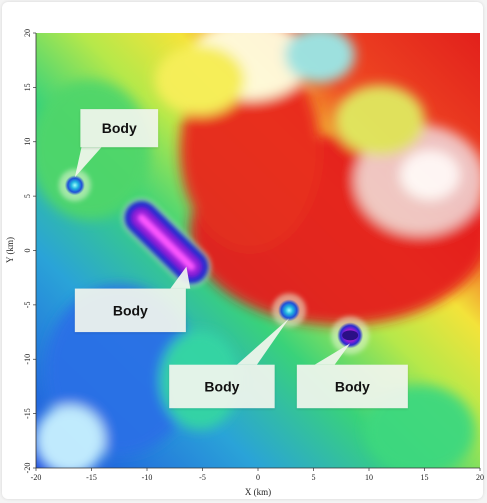 The width and height of the screenshot is (487, 503). I want to click on x-tick-label: -20, so click(36, 477).